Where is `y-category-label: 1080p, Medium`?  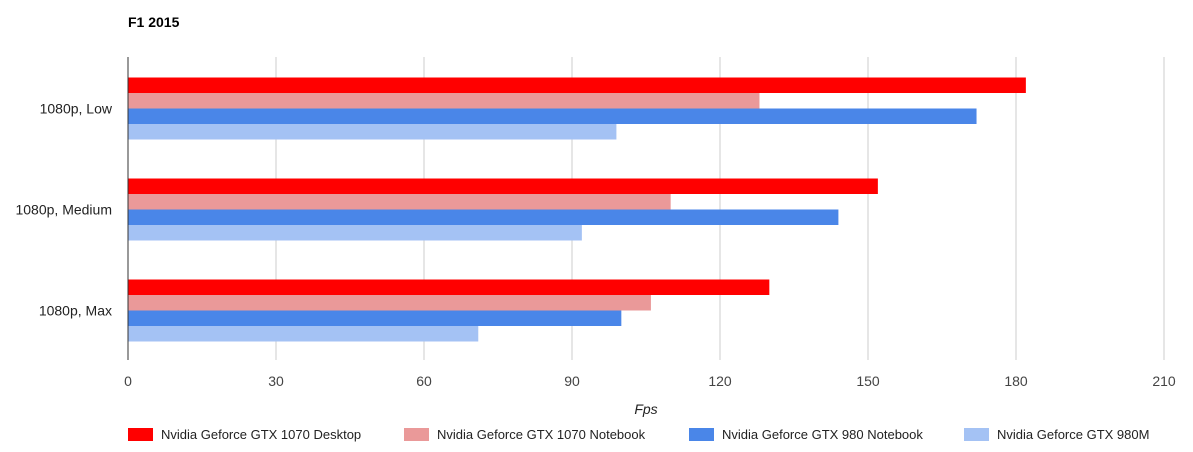
y-category-label: 1080p, Medium is located at coordinates (63, 210).